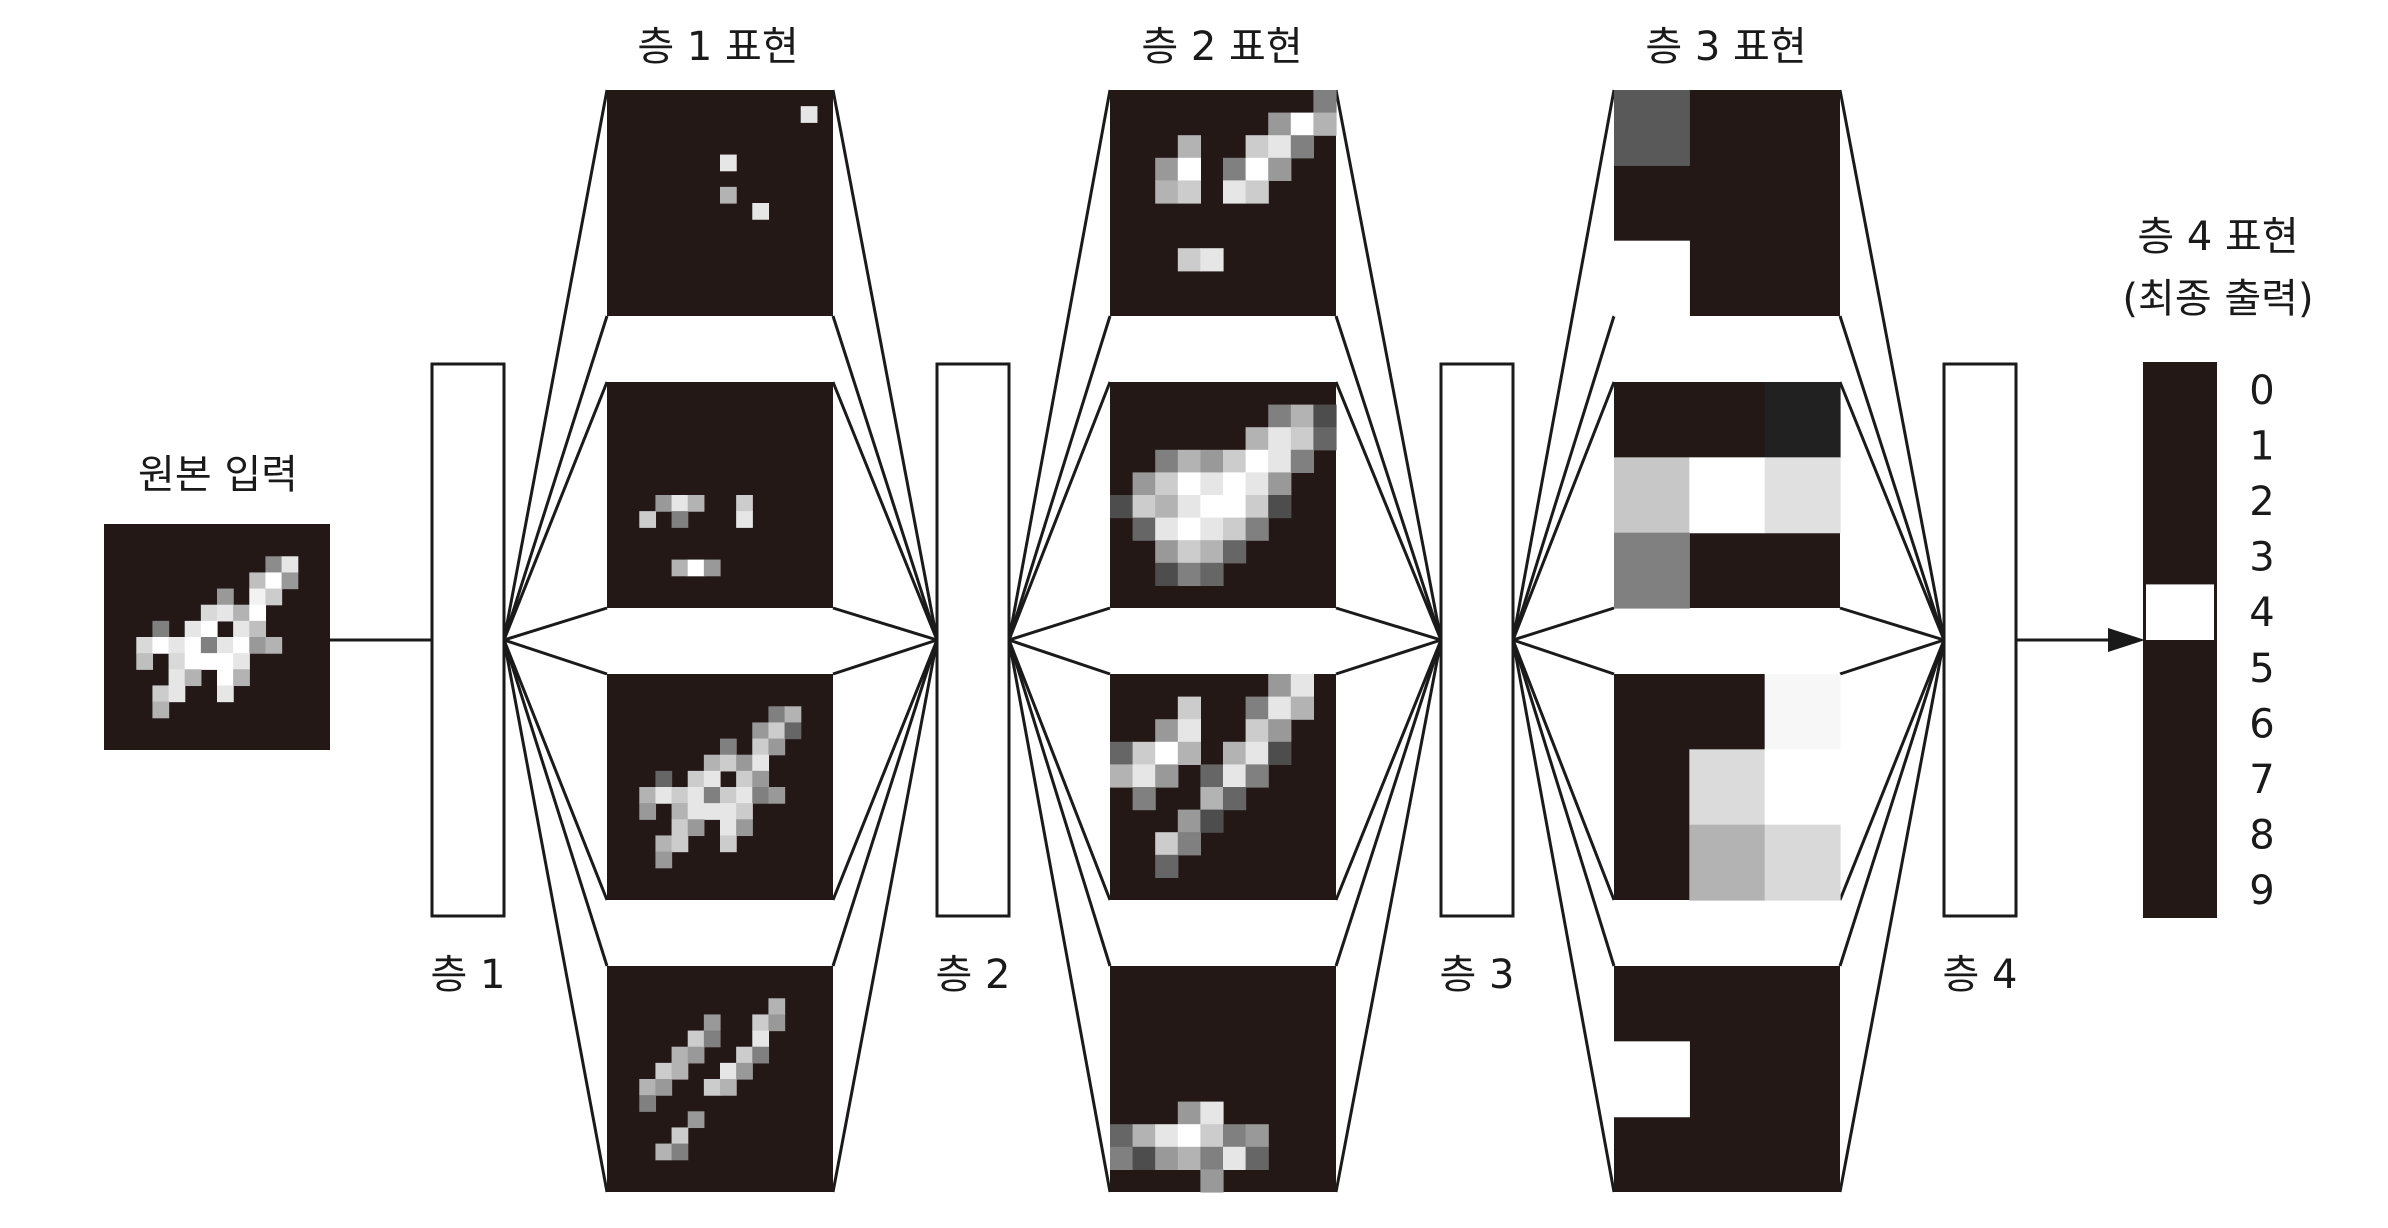 The height and width of the screenshot is (1228, 2388). What do you see at coordinates (973, 975) in the screenshot?
I see `layer-2-label: 층 2` at bounding box center [973, 975].